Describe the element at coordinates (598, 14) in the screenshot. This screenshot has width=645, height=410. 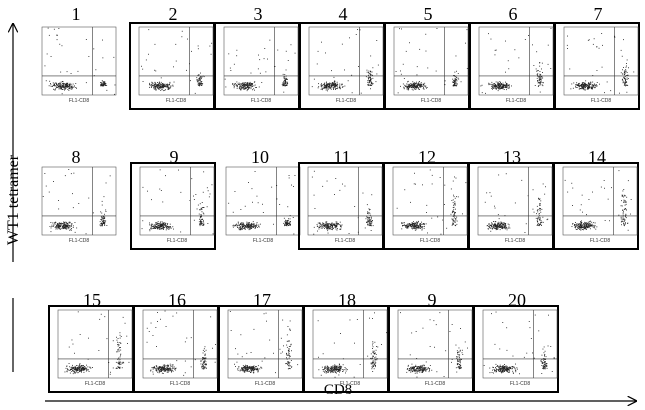
I see `panel-number: 7` at that location.